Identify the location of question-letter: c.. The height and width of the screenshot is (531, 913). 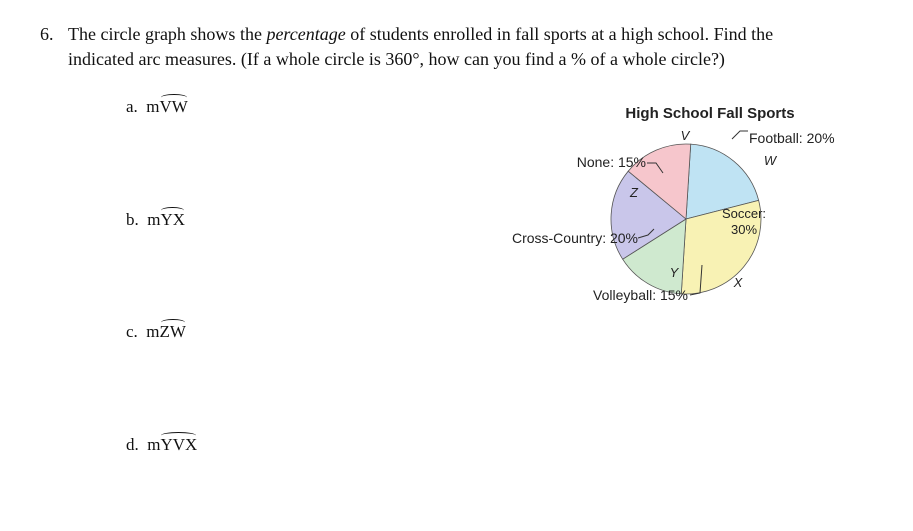
(132, 331).